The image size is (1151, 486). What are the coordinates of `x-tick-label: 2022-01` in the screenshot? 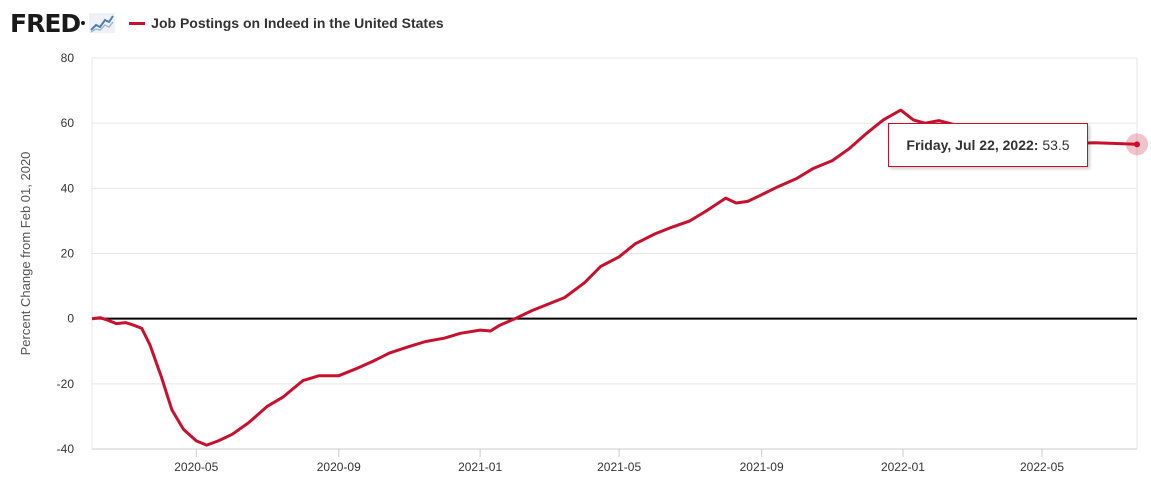 It's located at (903, 467).